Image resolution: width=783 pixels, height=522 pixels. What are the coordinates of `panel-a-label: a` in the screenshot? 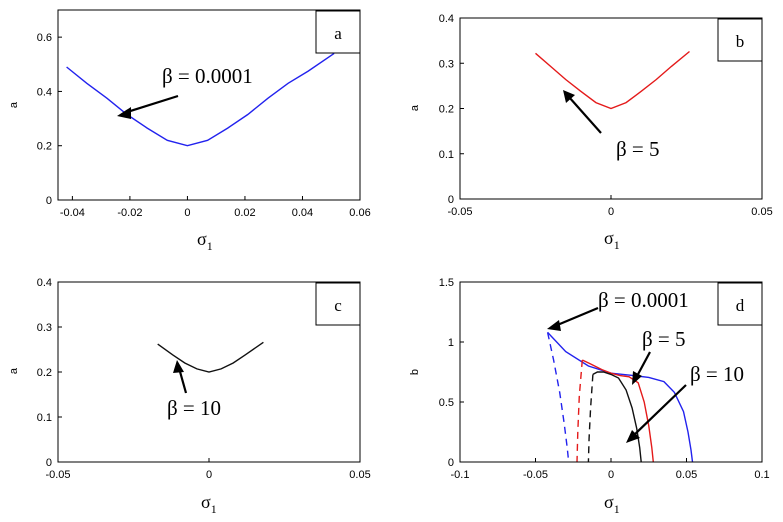 It's located at (338, 33).